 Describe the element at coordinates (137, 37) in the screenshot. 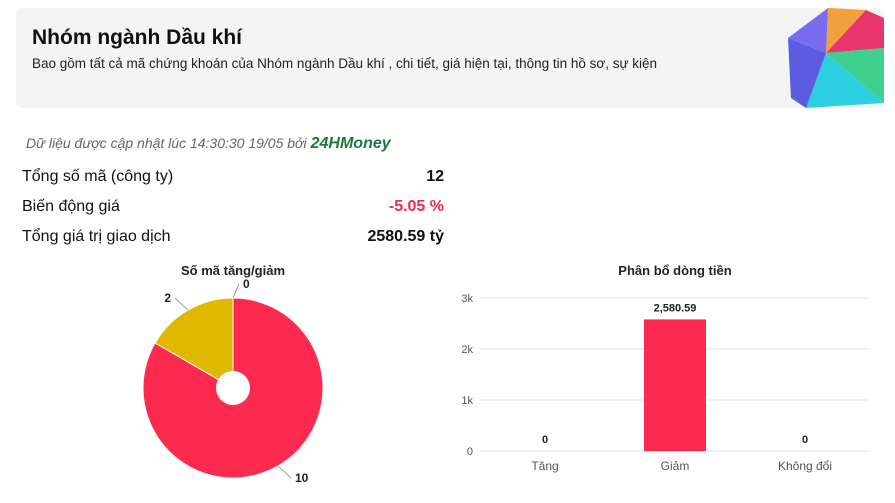

I see `page-title: Nhóm ngành Dầu khí` at that location.